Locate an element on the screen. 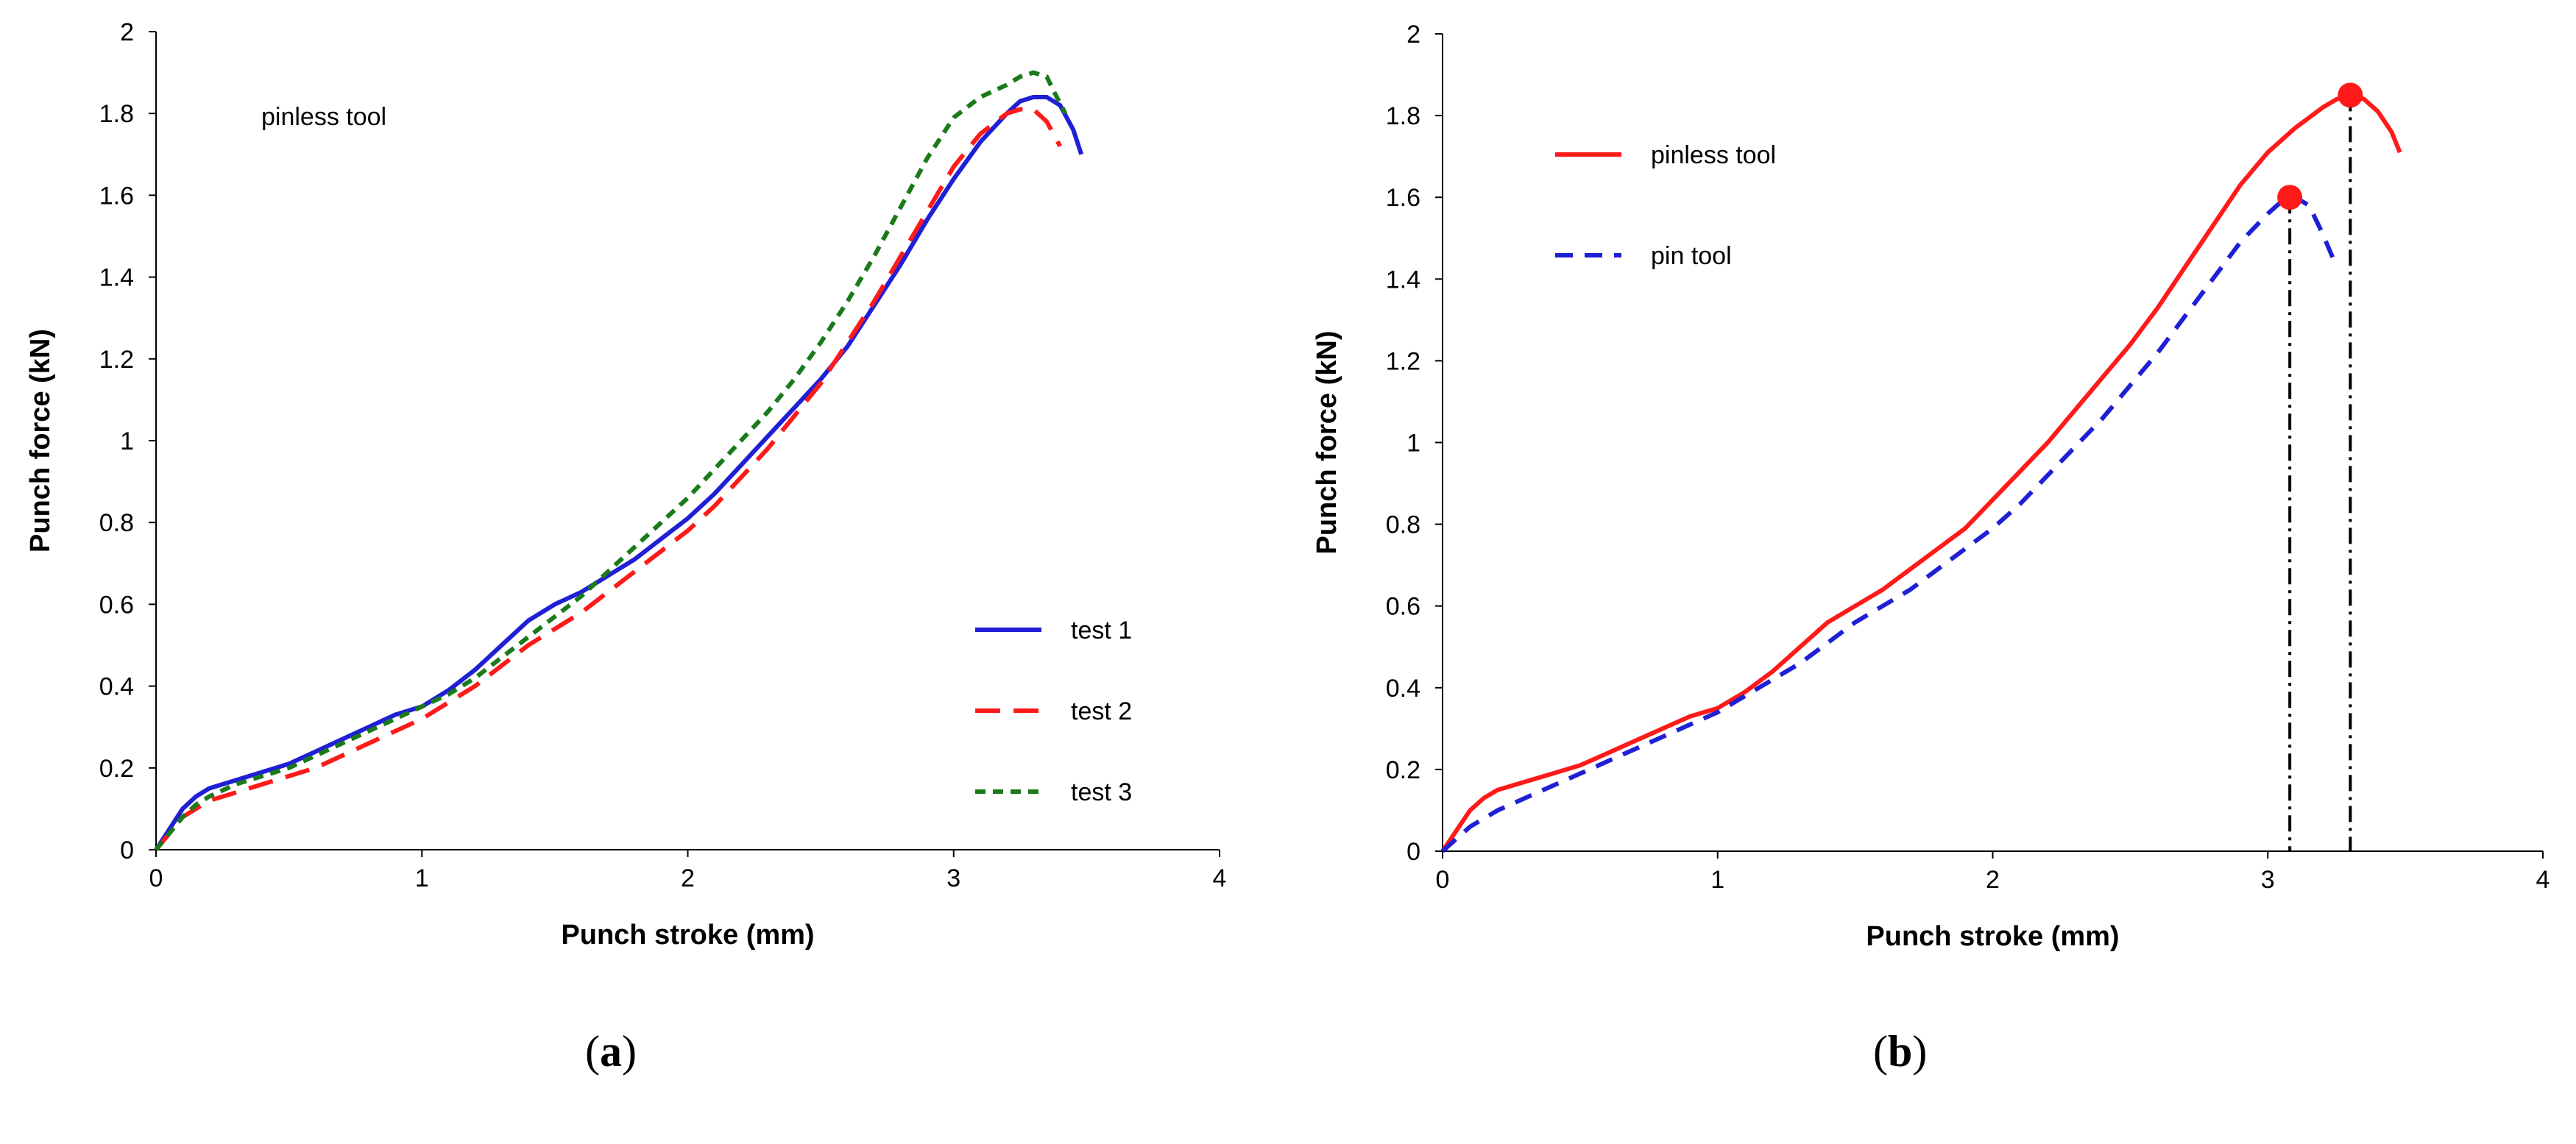 The height and width of the screenshot is (1144, 2576). panel-label-b: (b) is located at coordinates (1901, 1051).